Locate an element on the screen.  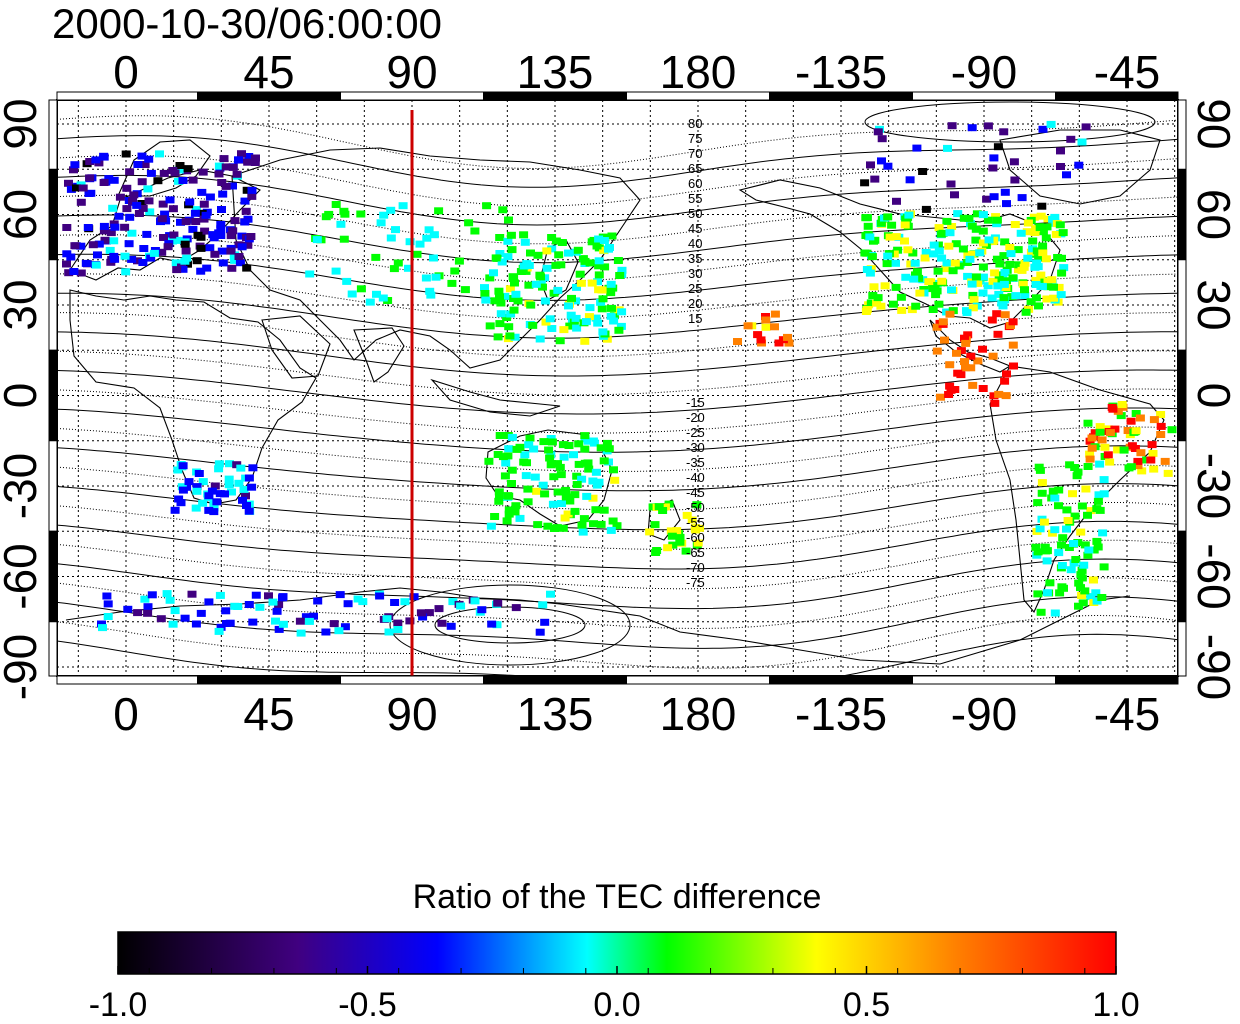
coastline-arabia is located at coordinates (296, 347).